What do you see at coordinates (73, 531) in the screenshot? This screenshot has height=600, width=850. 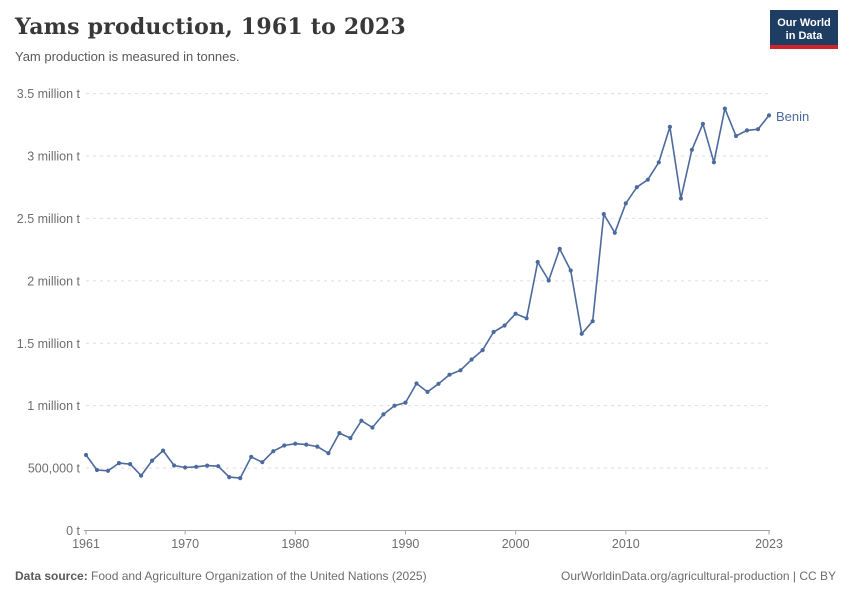 I see `y-axis-tick-label: 0 t` at bounding box center [73, 531].